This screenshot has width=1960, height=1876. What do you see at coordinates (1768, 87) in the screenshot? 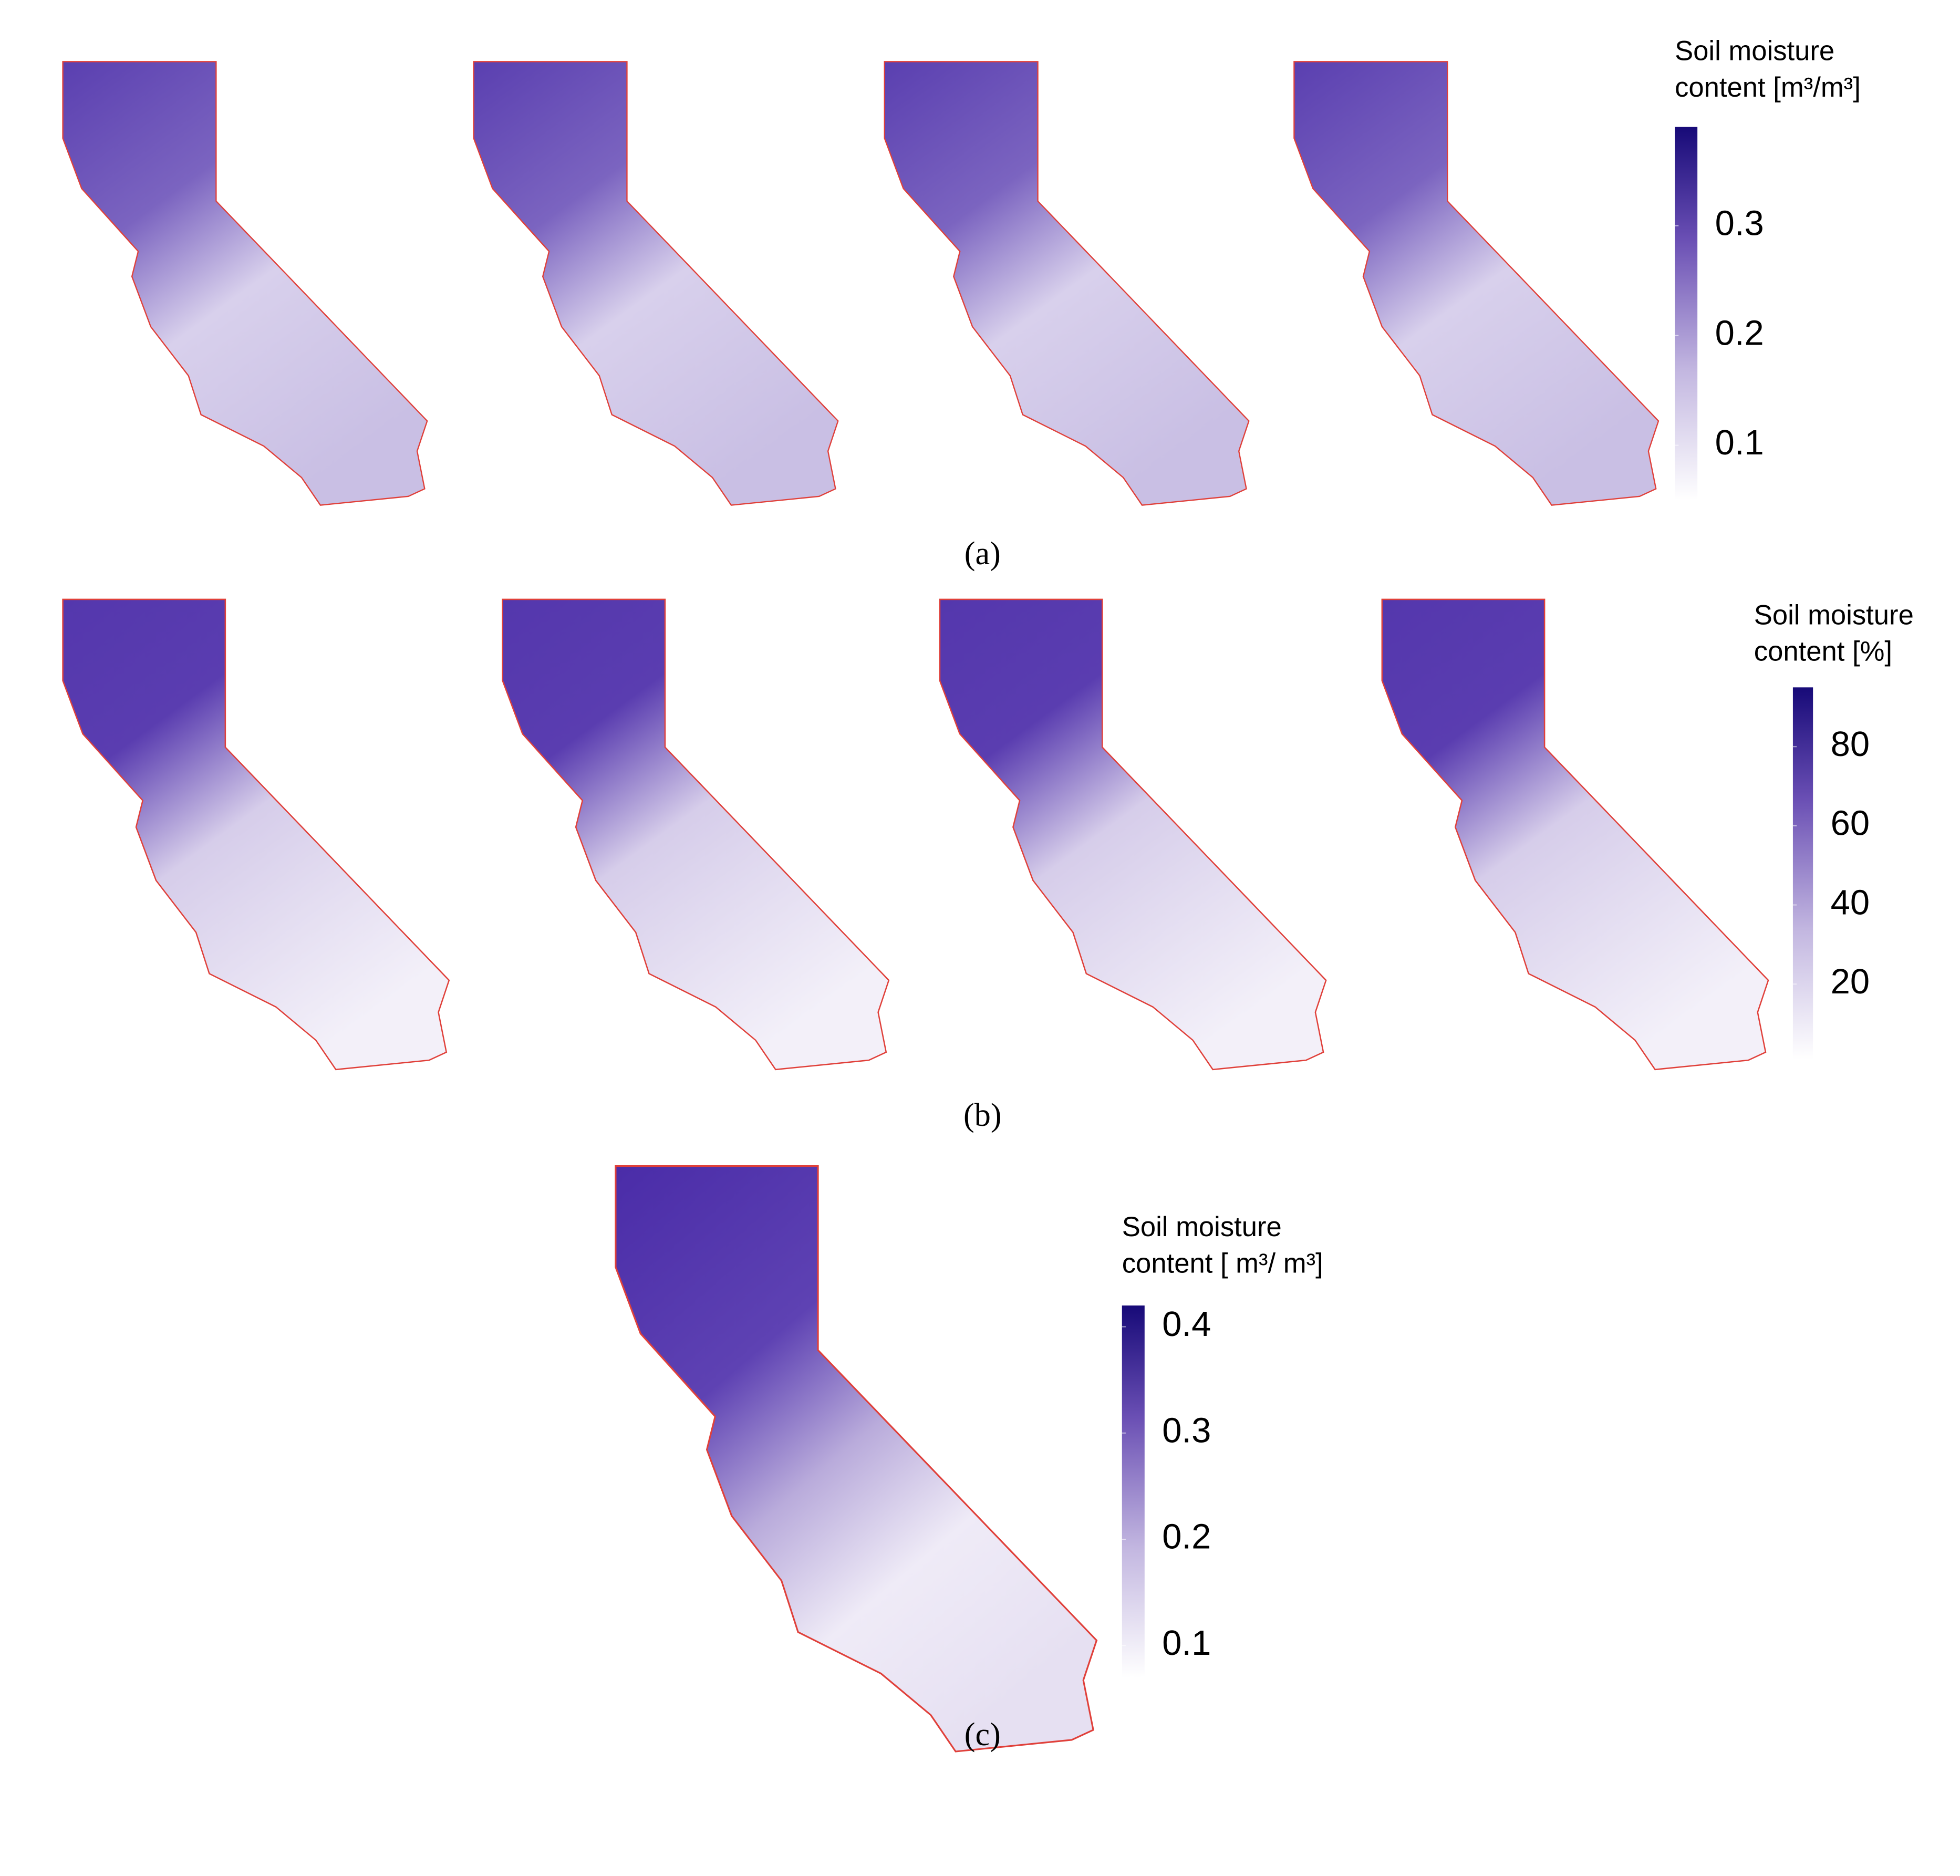
I see `legend-title: content [m³/m³]` at bounding box center [1768, 87].